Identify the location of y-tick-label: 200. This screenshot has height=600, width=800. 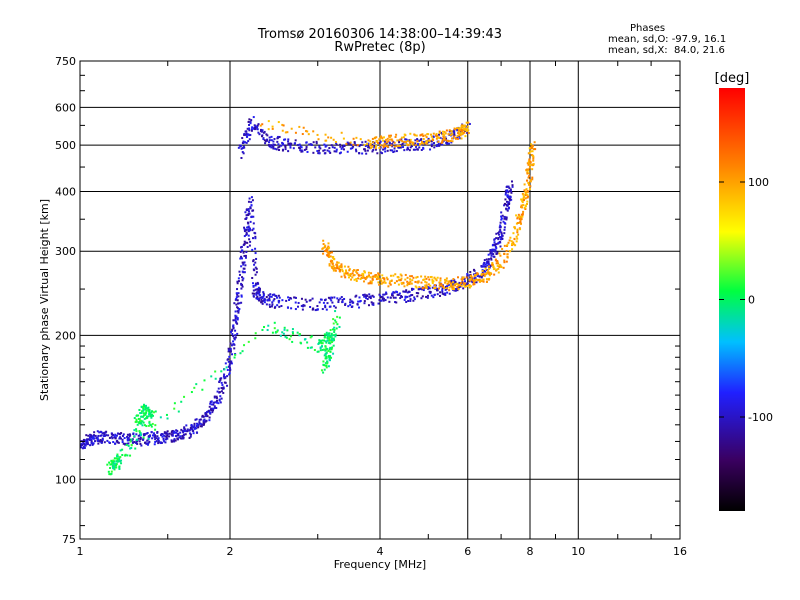
(65, 335).